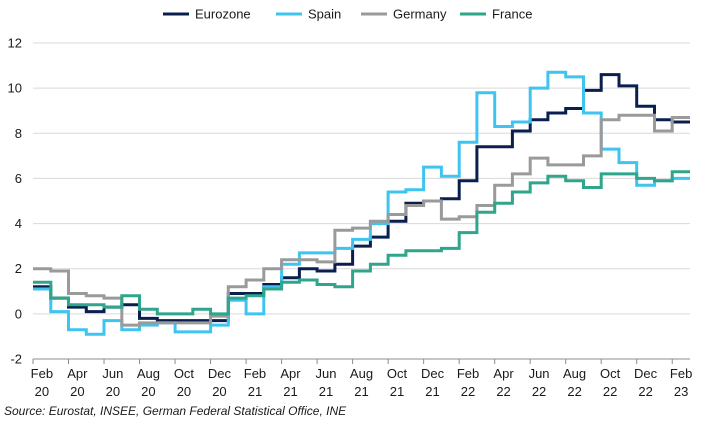 The height and width of the screenshot is (425, 706). What do you see at coordinates (16, 359) in the screenshot?
I see `y-tick-label: -2` at bounding box center [16, 359].